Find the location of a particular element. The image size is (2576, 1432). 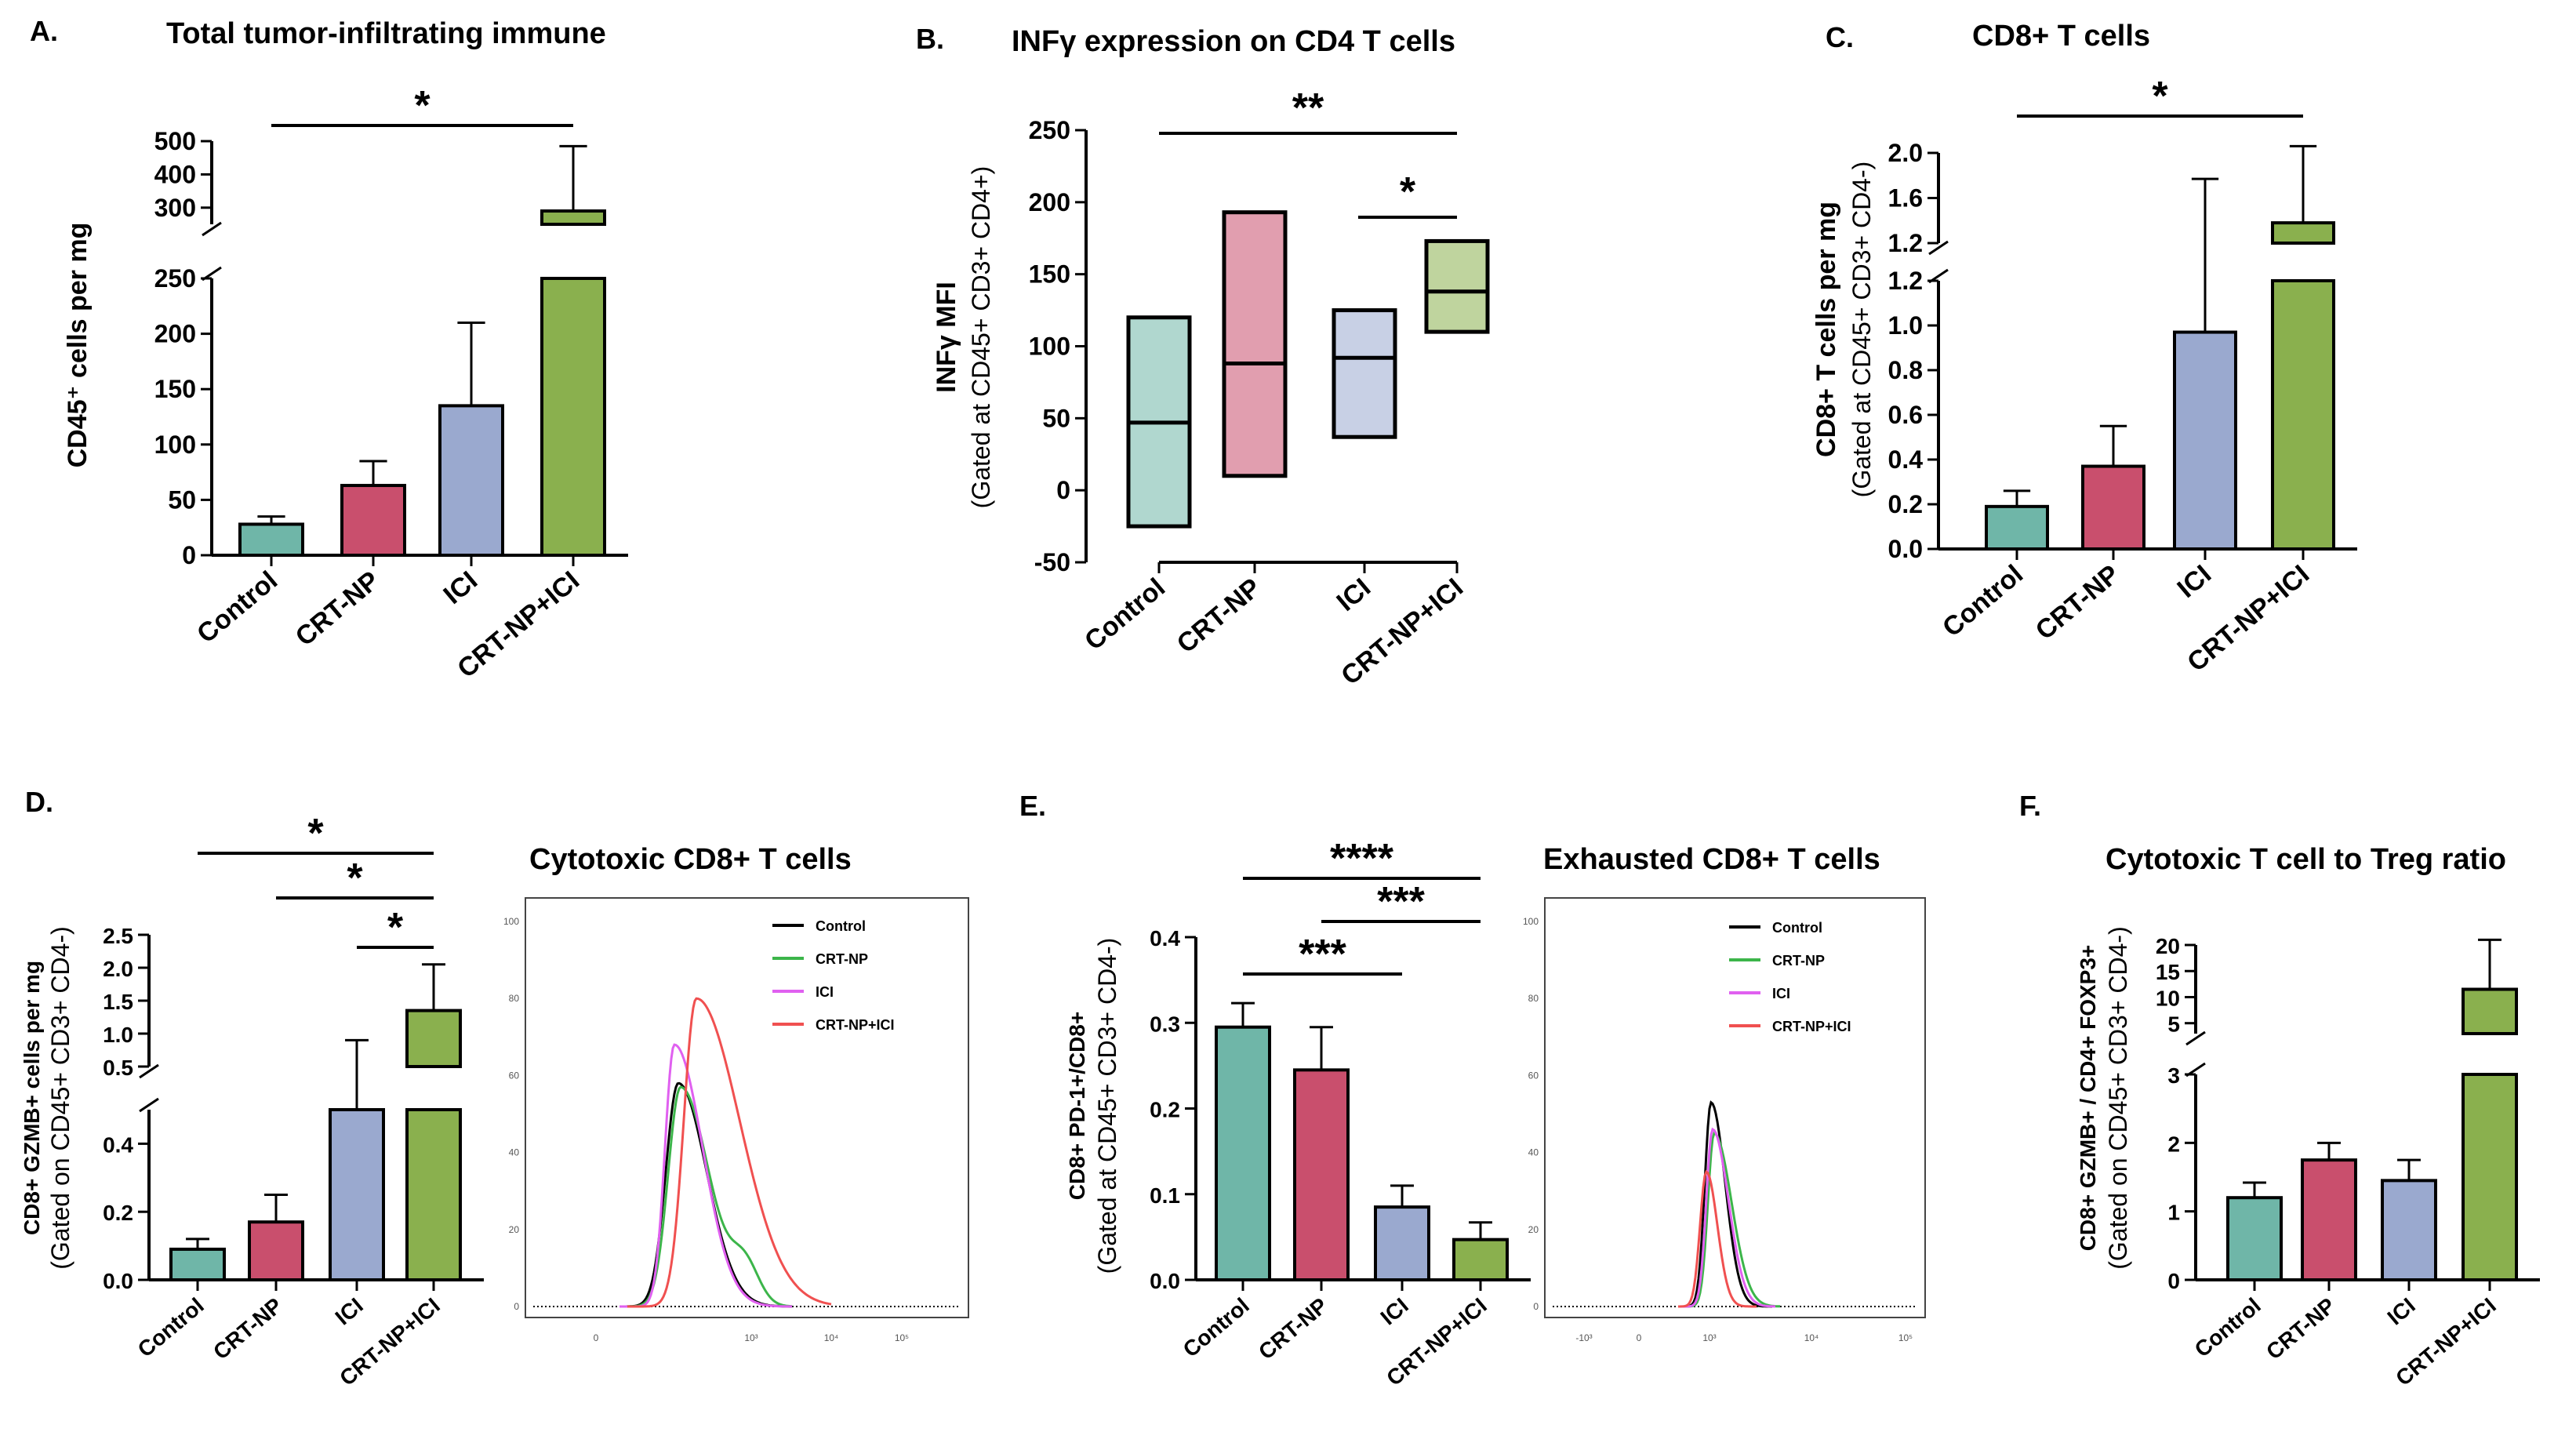

d-ytick-label: 0.2 is located at coordinates (118, 1213).